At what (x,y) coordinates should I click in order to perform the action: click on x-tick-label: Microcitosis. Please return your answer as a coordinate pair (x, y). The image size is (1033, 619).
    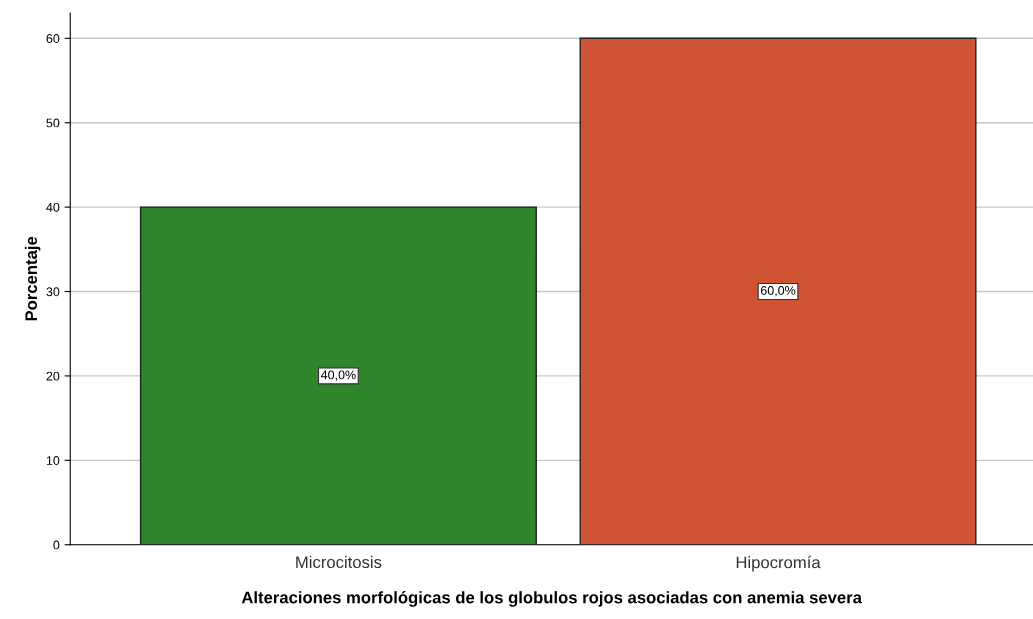
    Looking at the image, I should click on (339, 562).